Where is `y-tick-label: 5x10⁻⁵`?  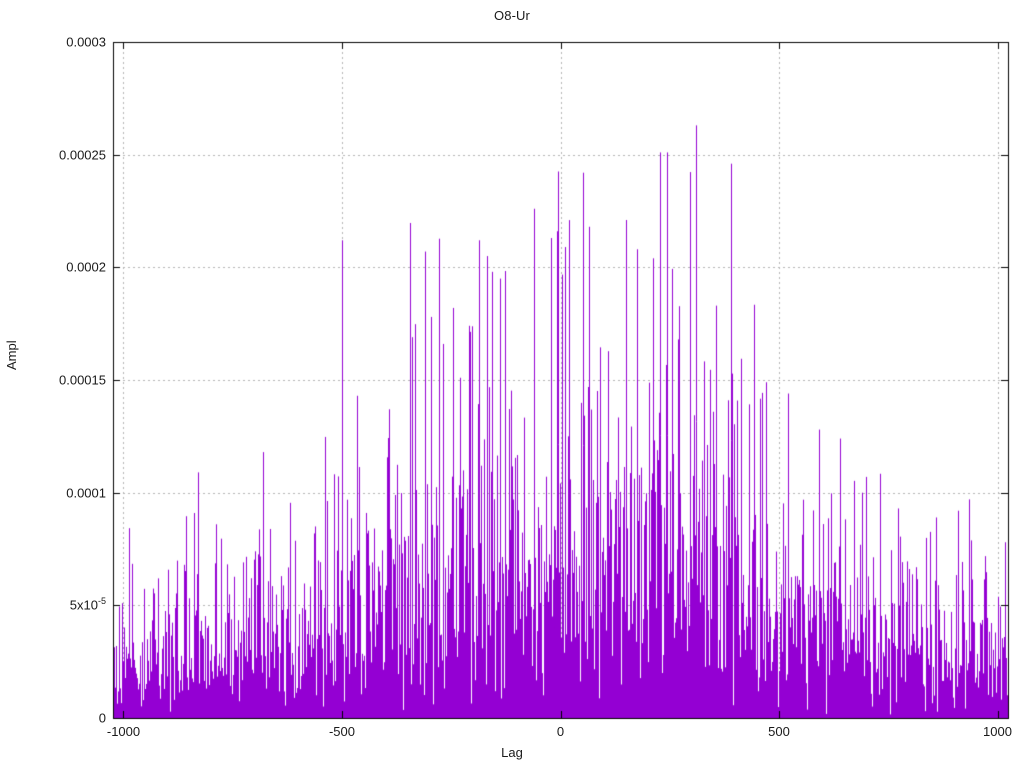 y-tick-label: 5x10⁻⁵ is located at coordinates (87, 604).